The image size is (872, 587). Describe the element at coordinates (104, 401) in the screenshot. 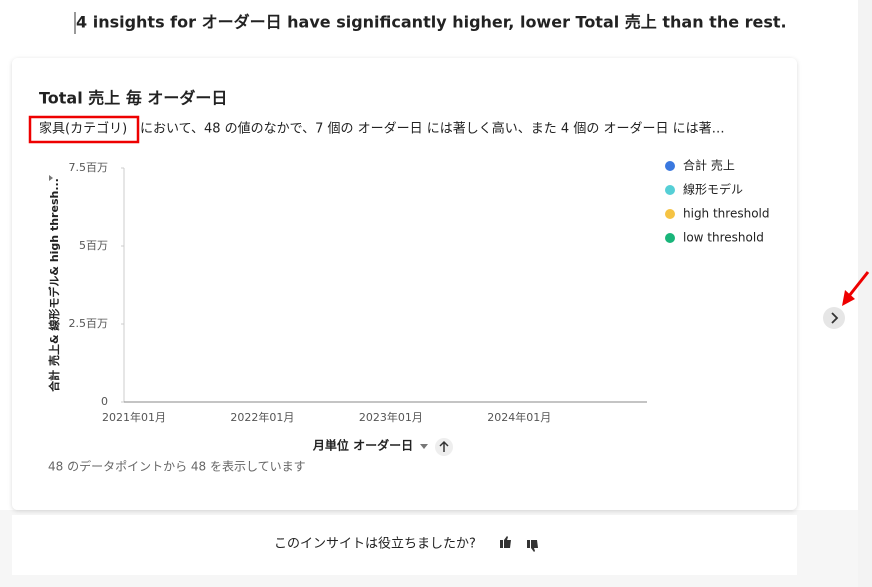

I see `y-tick-label: 0` at that location.